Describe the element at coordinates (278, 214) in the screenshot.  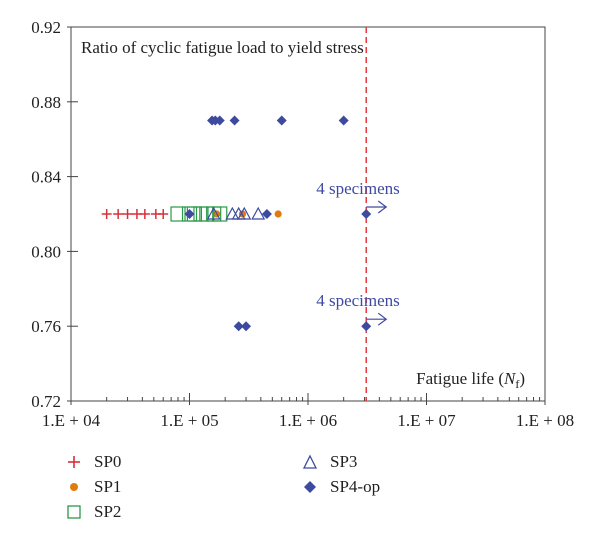
I see `sp1-point` at that location.